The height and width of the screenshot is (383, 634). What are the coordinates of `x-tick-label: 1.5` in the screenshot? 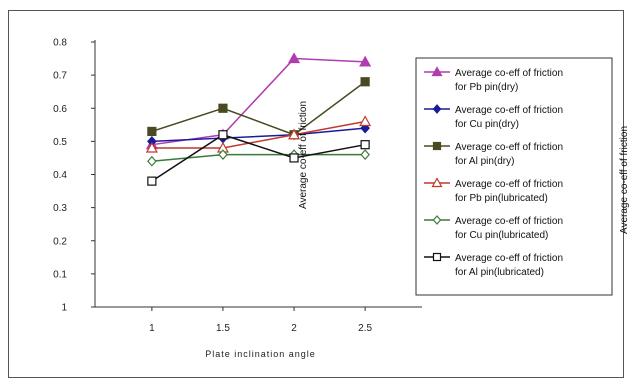 It's located at (223, 328).